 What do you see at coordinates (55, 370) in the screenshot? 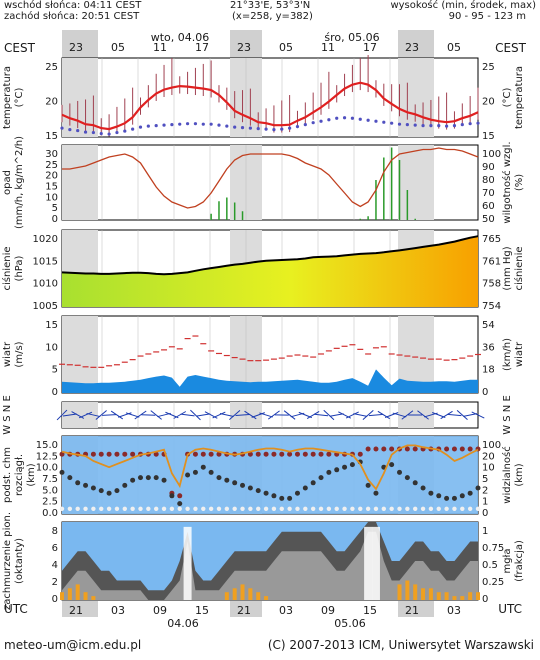
I see `left-tick-label: 5` at bounding box center [55, 370].